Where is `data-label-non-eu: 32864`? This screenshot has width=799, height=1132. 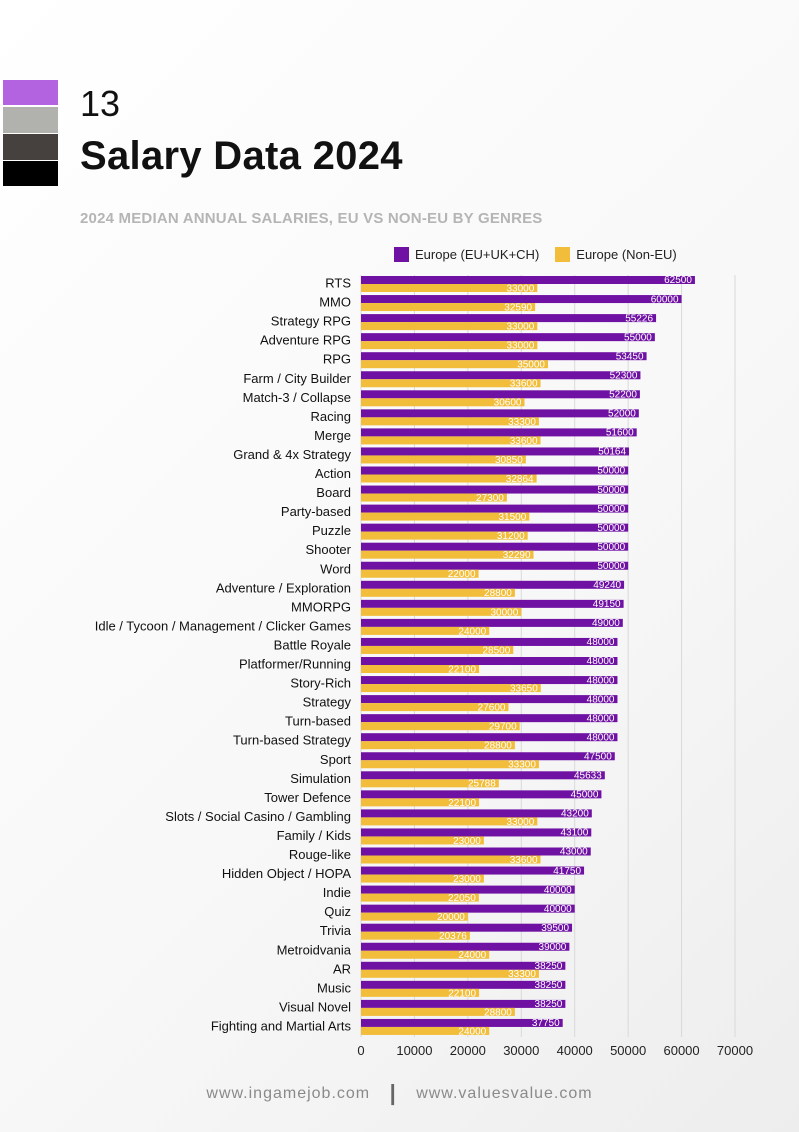
data-label-non-eu: 32864 is located at coordinates (520, 479).